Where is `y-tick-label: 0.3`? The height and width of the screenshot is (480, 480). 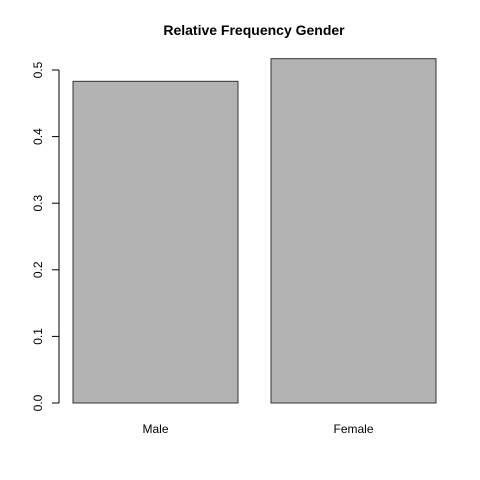
y-tick-label: 0.3 is located at coordinates (38, 203).